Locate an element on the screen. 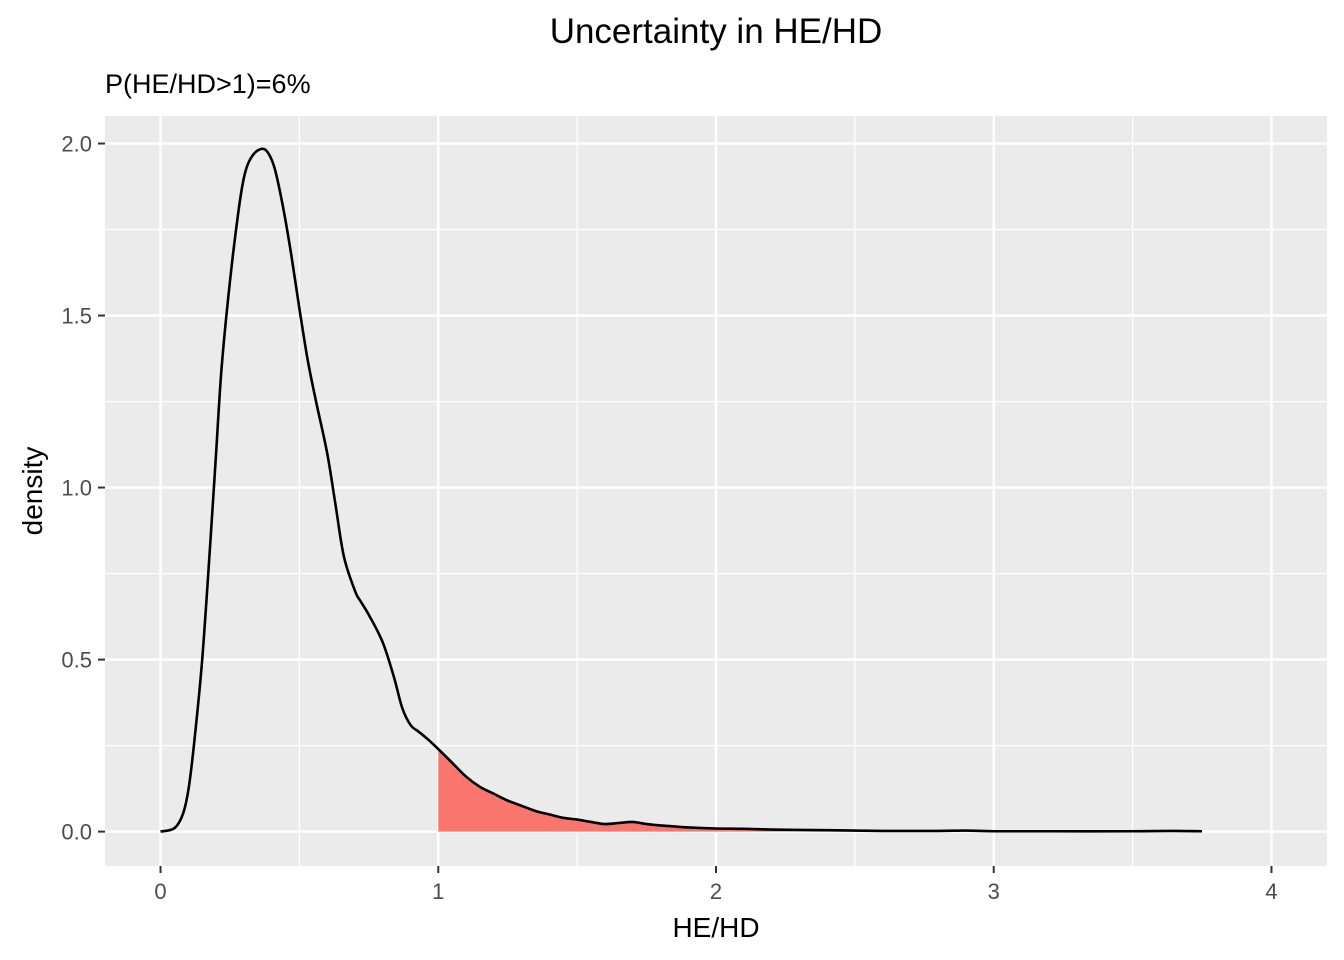  x-axis-title: HE/HD is located at coordinates (715, 927).